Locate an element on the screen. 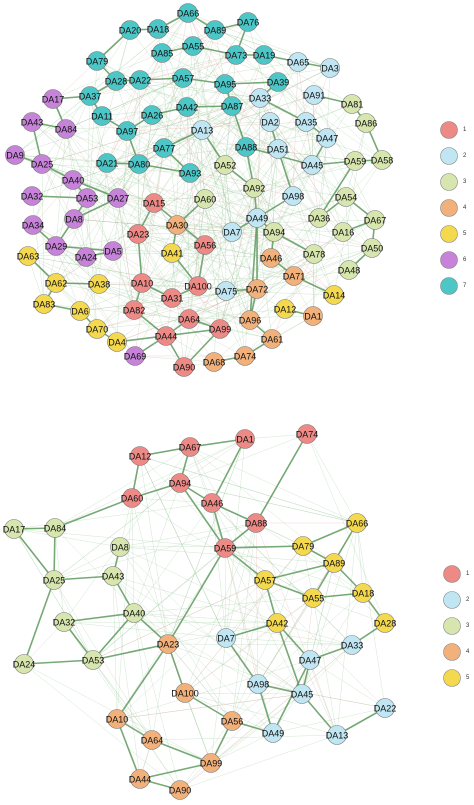 Image resolution: width=474 pixels, height=805 pixels. node-DA81: DA81 is located at coordinates (352, 104).